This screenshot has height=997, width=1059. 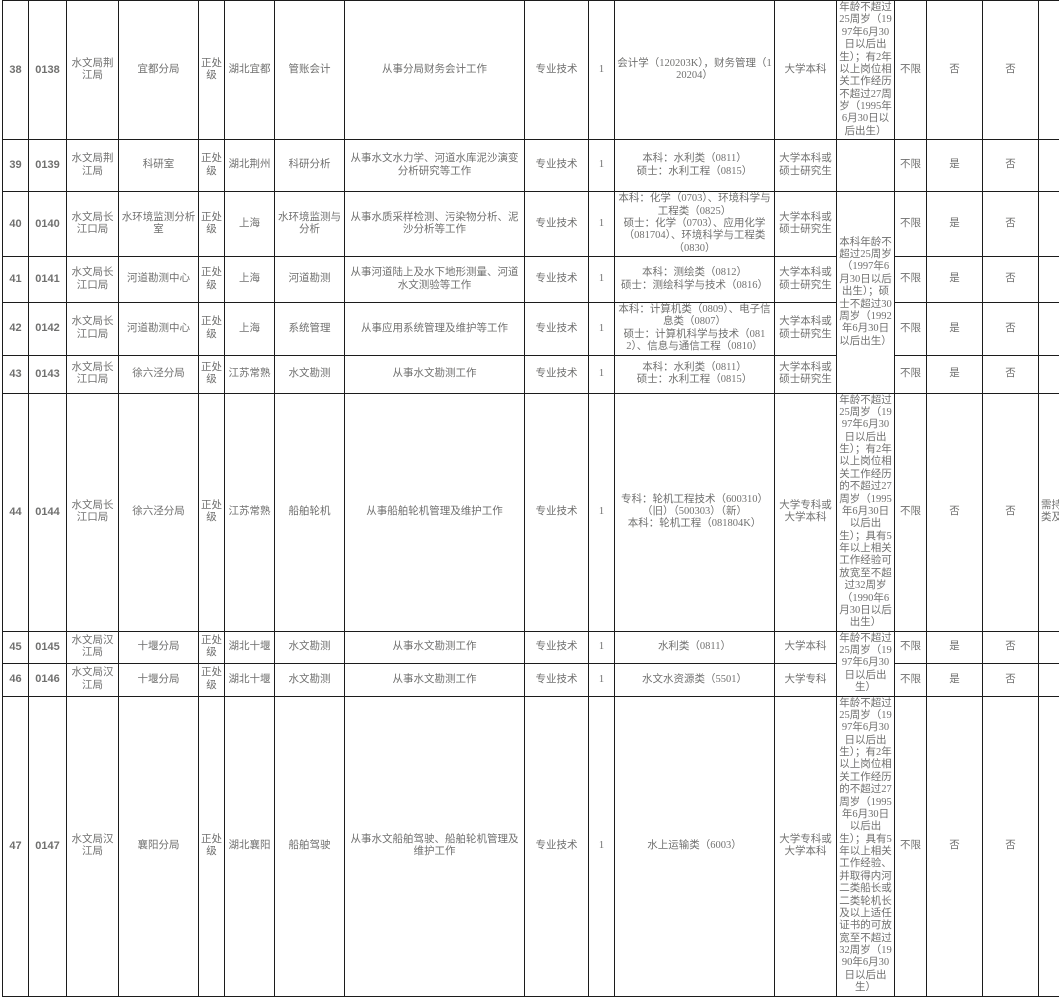 I want to click on cell-employing-department: 十堰分局, so click(x=159, y=680).